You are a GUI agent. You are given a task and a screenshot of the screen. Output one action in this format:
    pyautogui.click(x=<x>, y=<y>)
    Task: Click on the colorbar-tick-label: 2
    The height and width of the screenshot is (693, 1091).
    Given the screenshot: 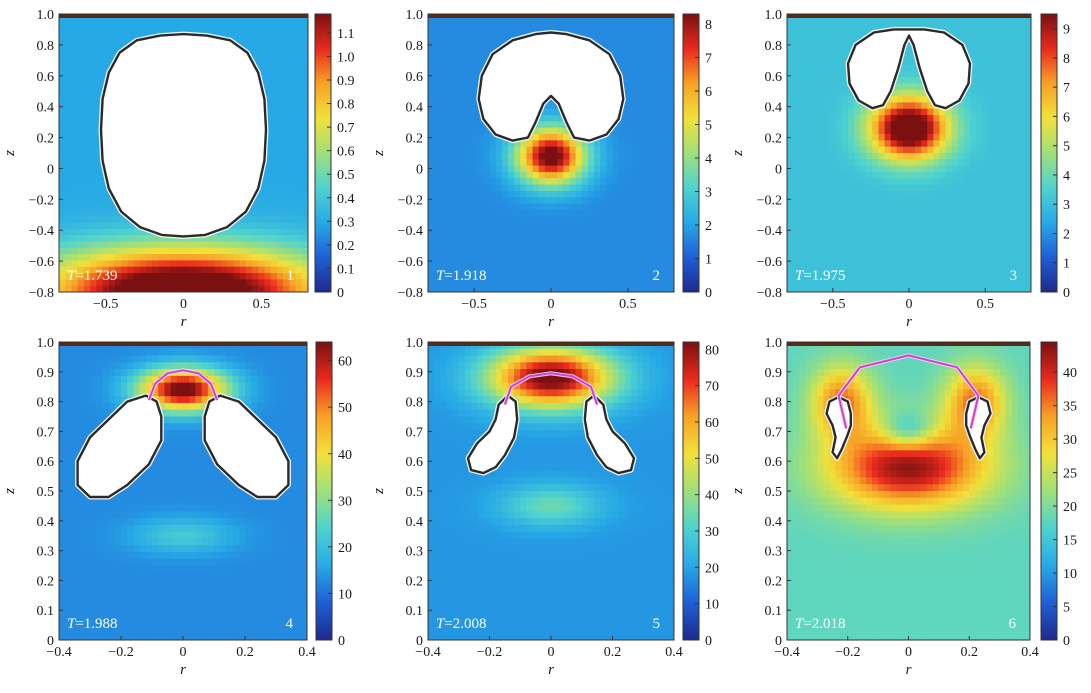 What is the action you would take?
    pyautogui.click(x=708, y=226)
    